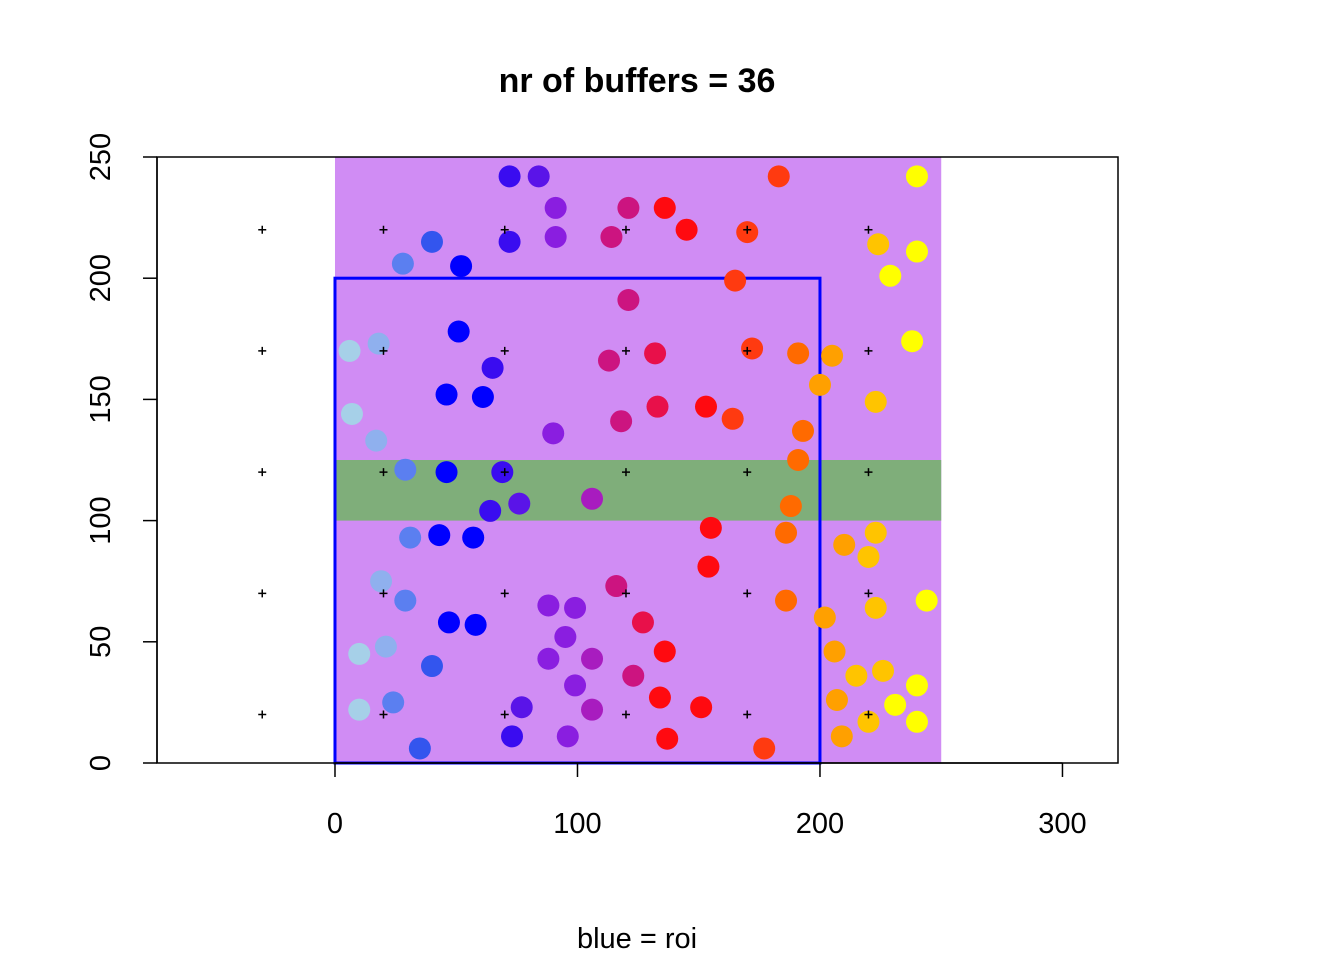 Image resolution: width=1344 pixels, height=960 pixels. I want to click on x-tick-label: 100, so click(577, 824).